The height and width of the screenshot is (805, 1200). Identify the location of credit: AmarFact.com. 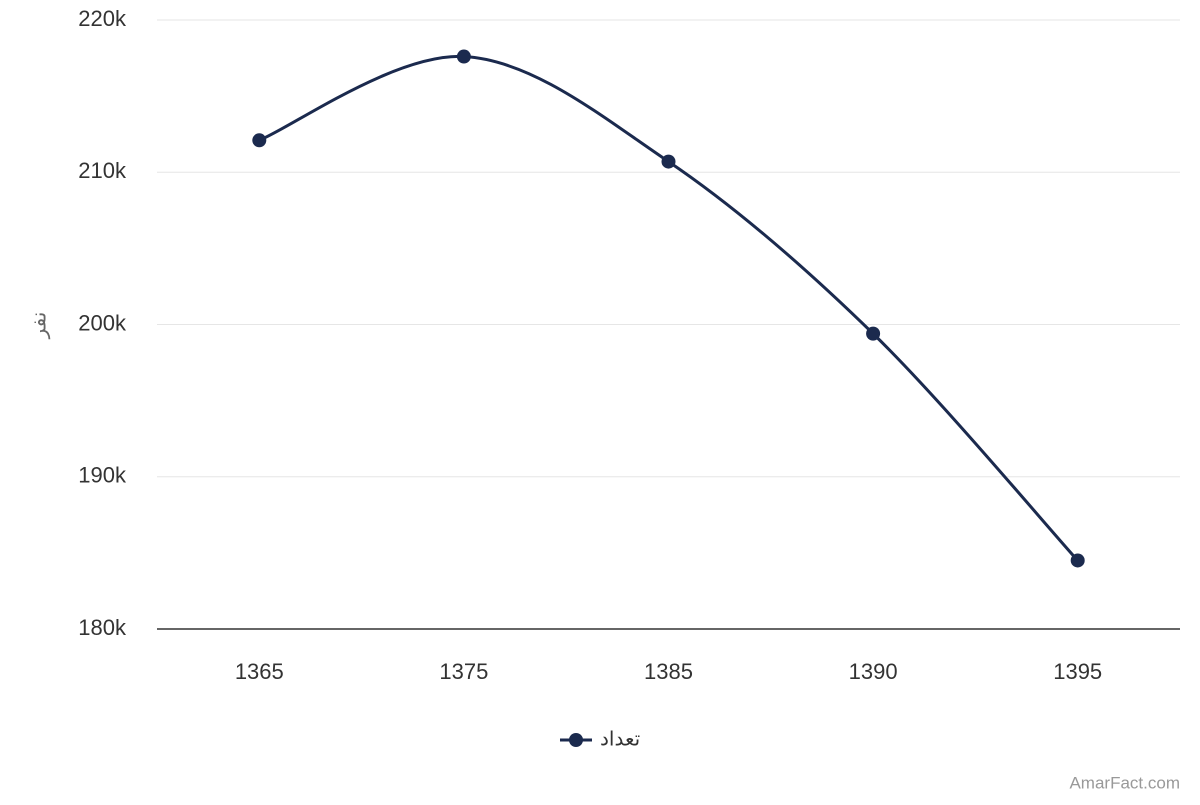
(1124, 782).